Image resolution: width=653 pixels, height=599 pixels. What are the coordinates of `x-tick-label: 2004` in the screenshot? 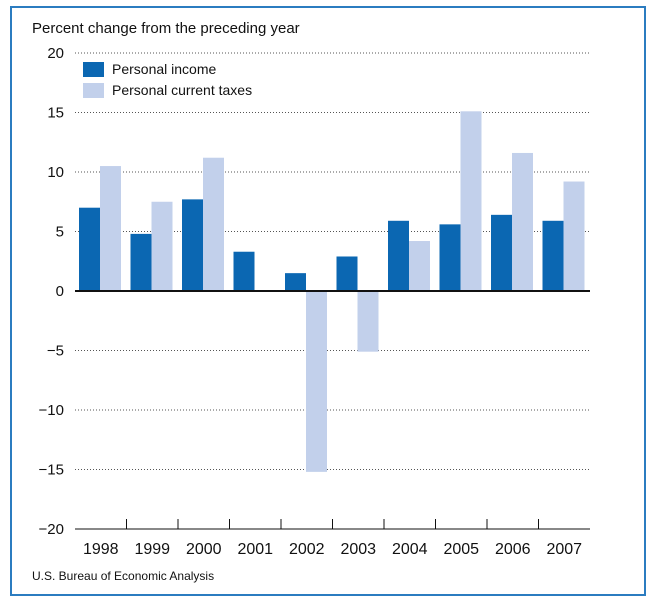 It's located at (410, 549).